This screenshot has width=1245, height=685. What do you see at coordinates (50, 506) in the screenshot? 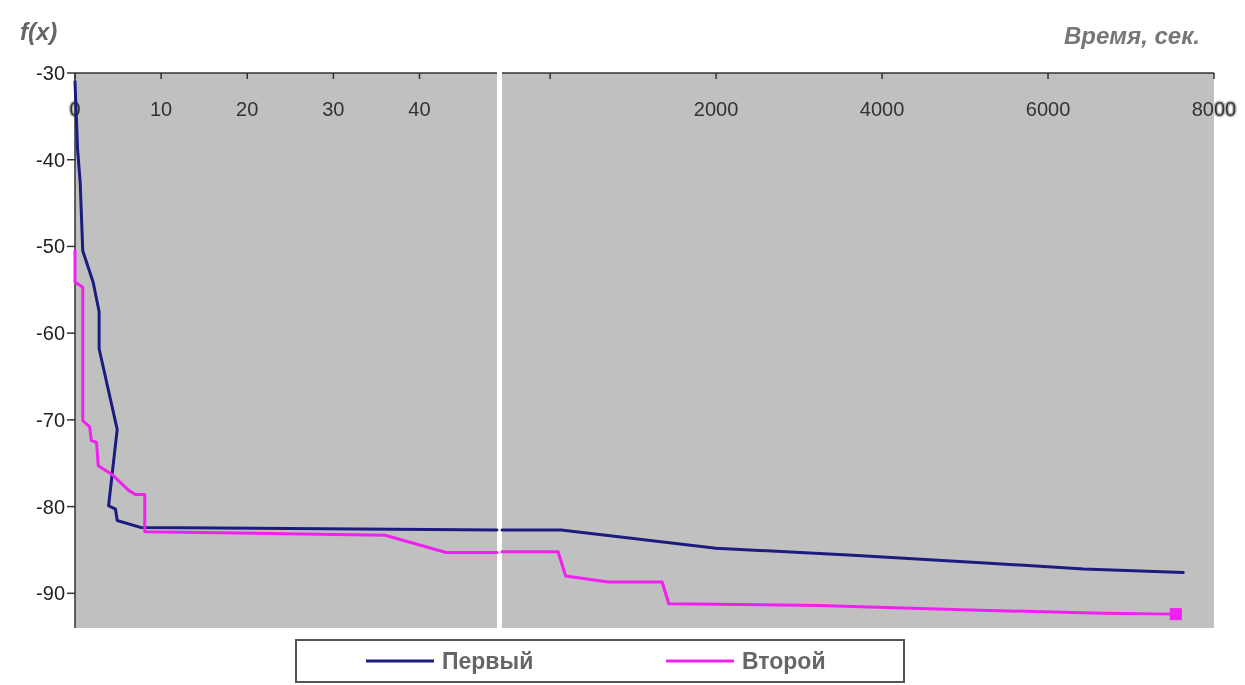
I see `y-tick-label: -80` at bounding box center [50, 506].